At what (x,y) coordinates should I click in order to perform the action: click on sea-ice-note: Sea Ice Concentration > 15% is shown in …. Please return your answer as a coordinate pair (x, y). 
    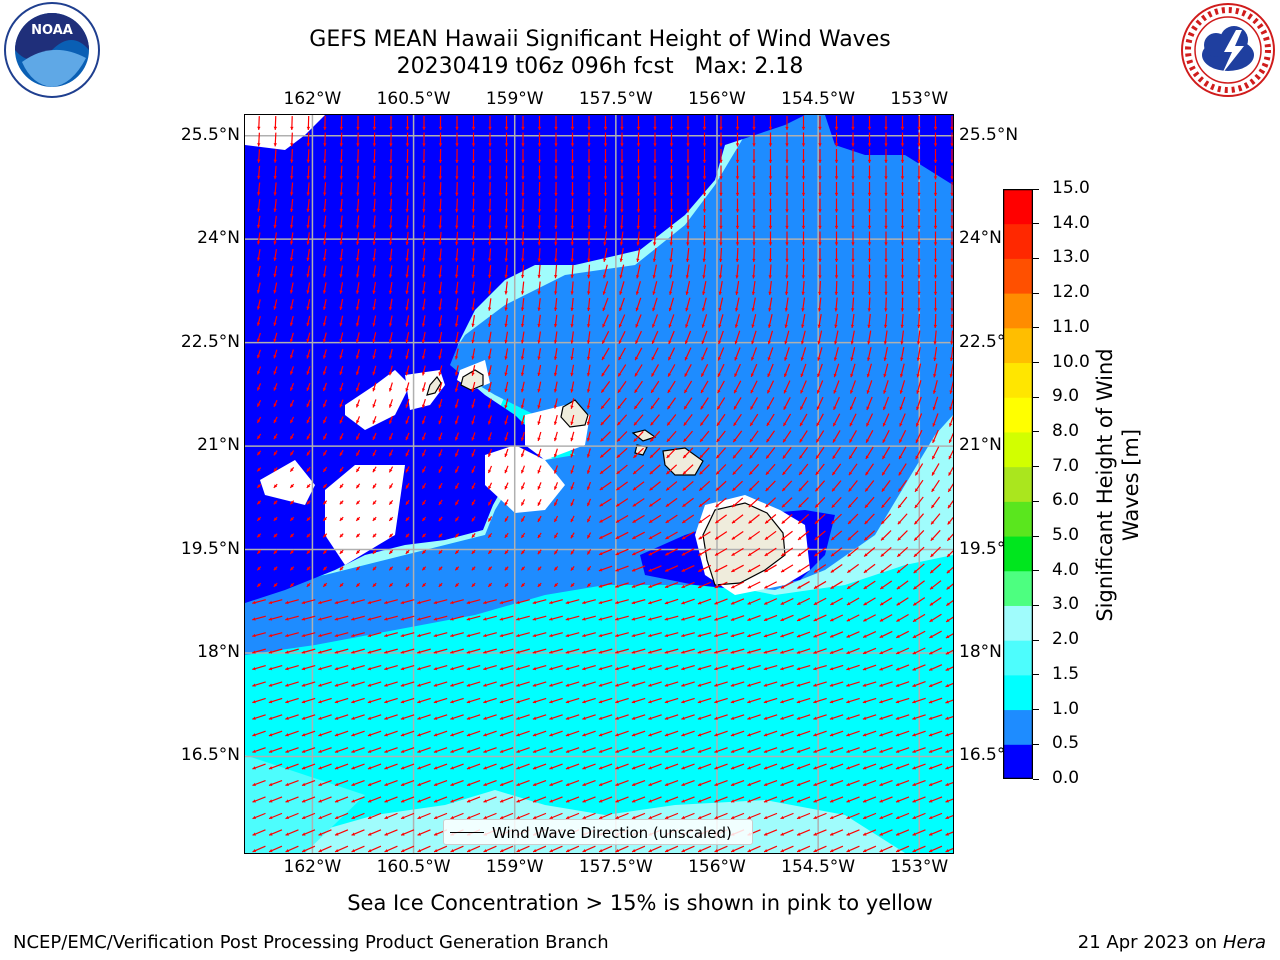
    Looking at the image, I should click on (640, 903).